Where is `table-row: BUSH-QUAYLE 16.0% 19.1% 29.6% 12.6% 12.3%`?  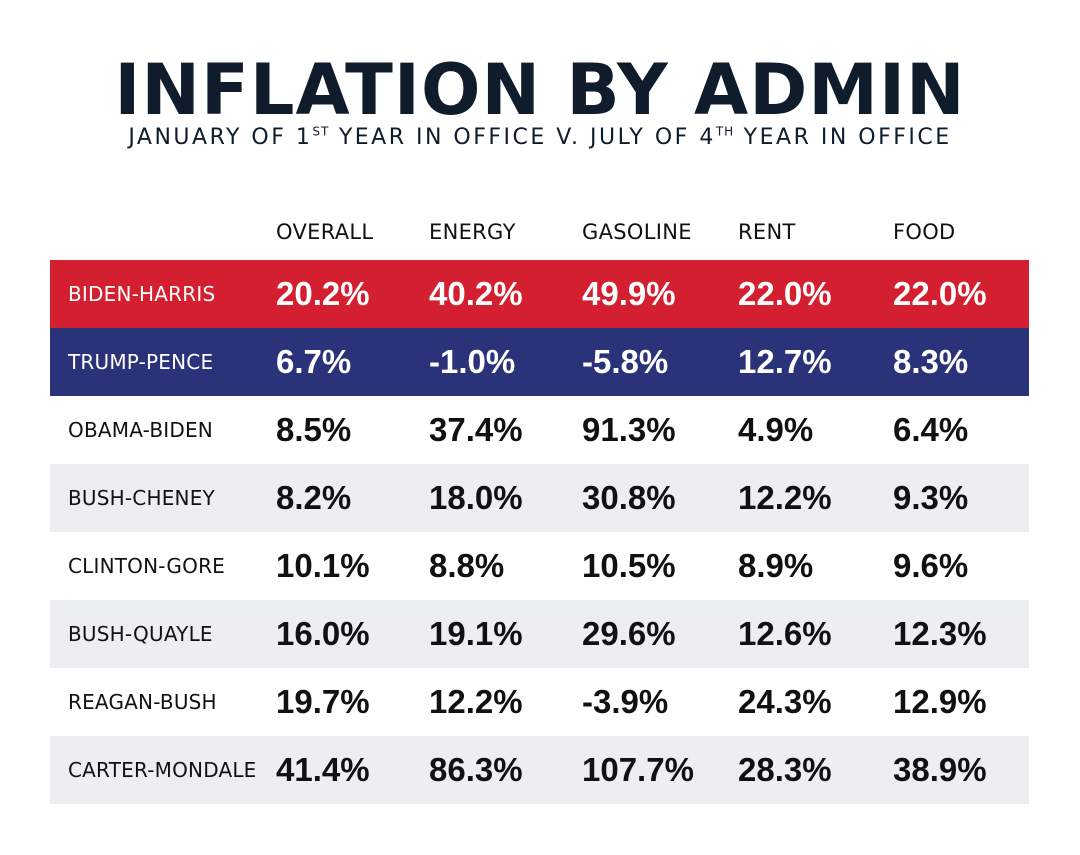
table-row: BUSH-QUAYLE 16.0% 19.1% 29.6% 12.6% 12.3% is located at coordinates (539, 634).